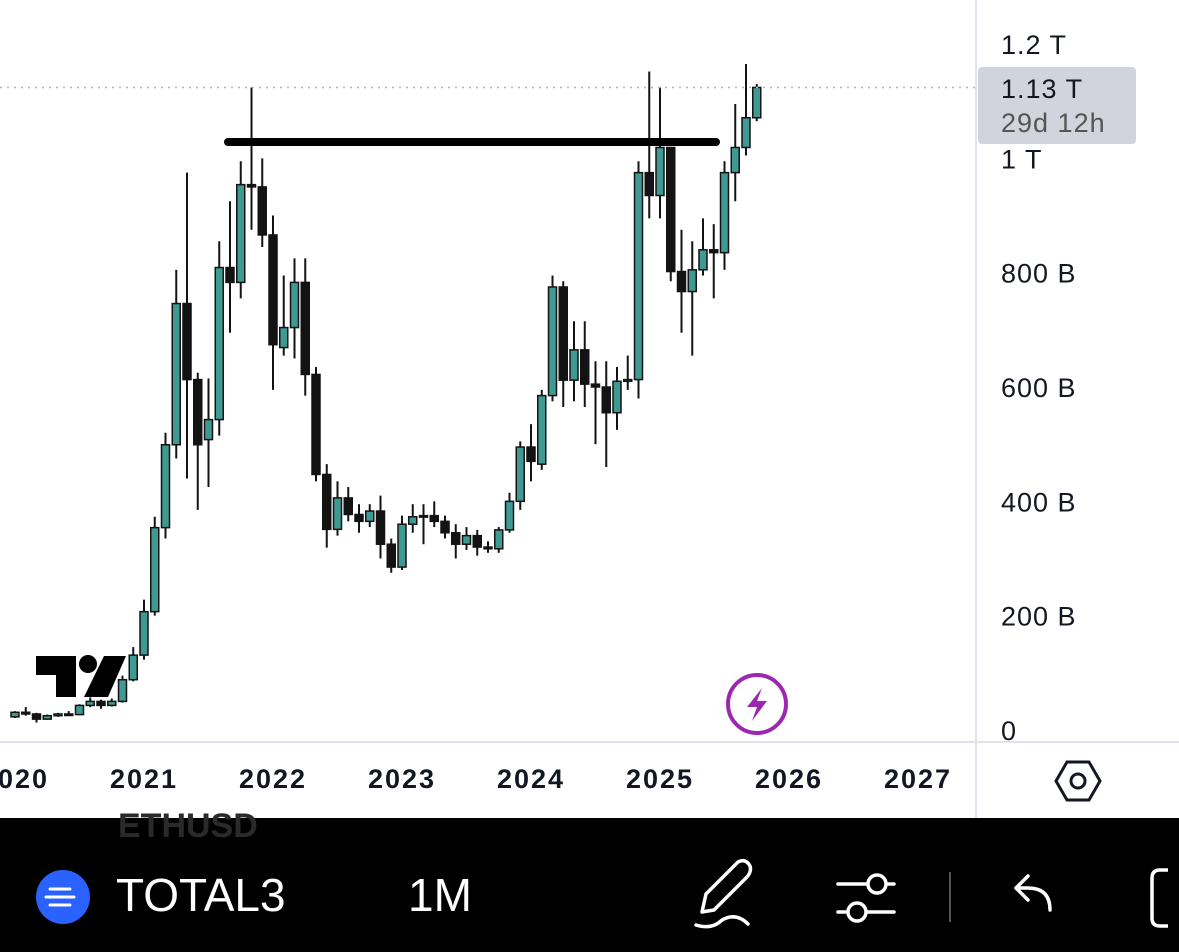  I want to click on price-label-box, so click(1057, 105).